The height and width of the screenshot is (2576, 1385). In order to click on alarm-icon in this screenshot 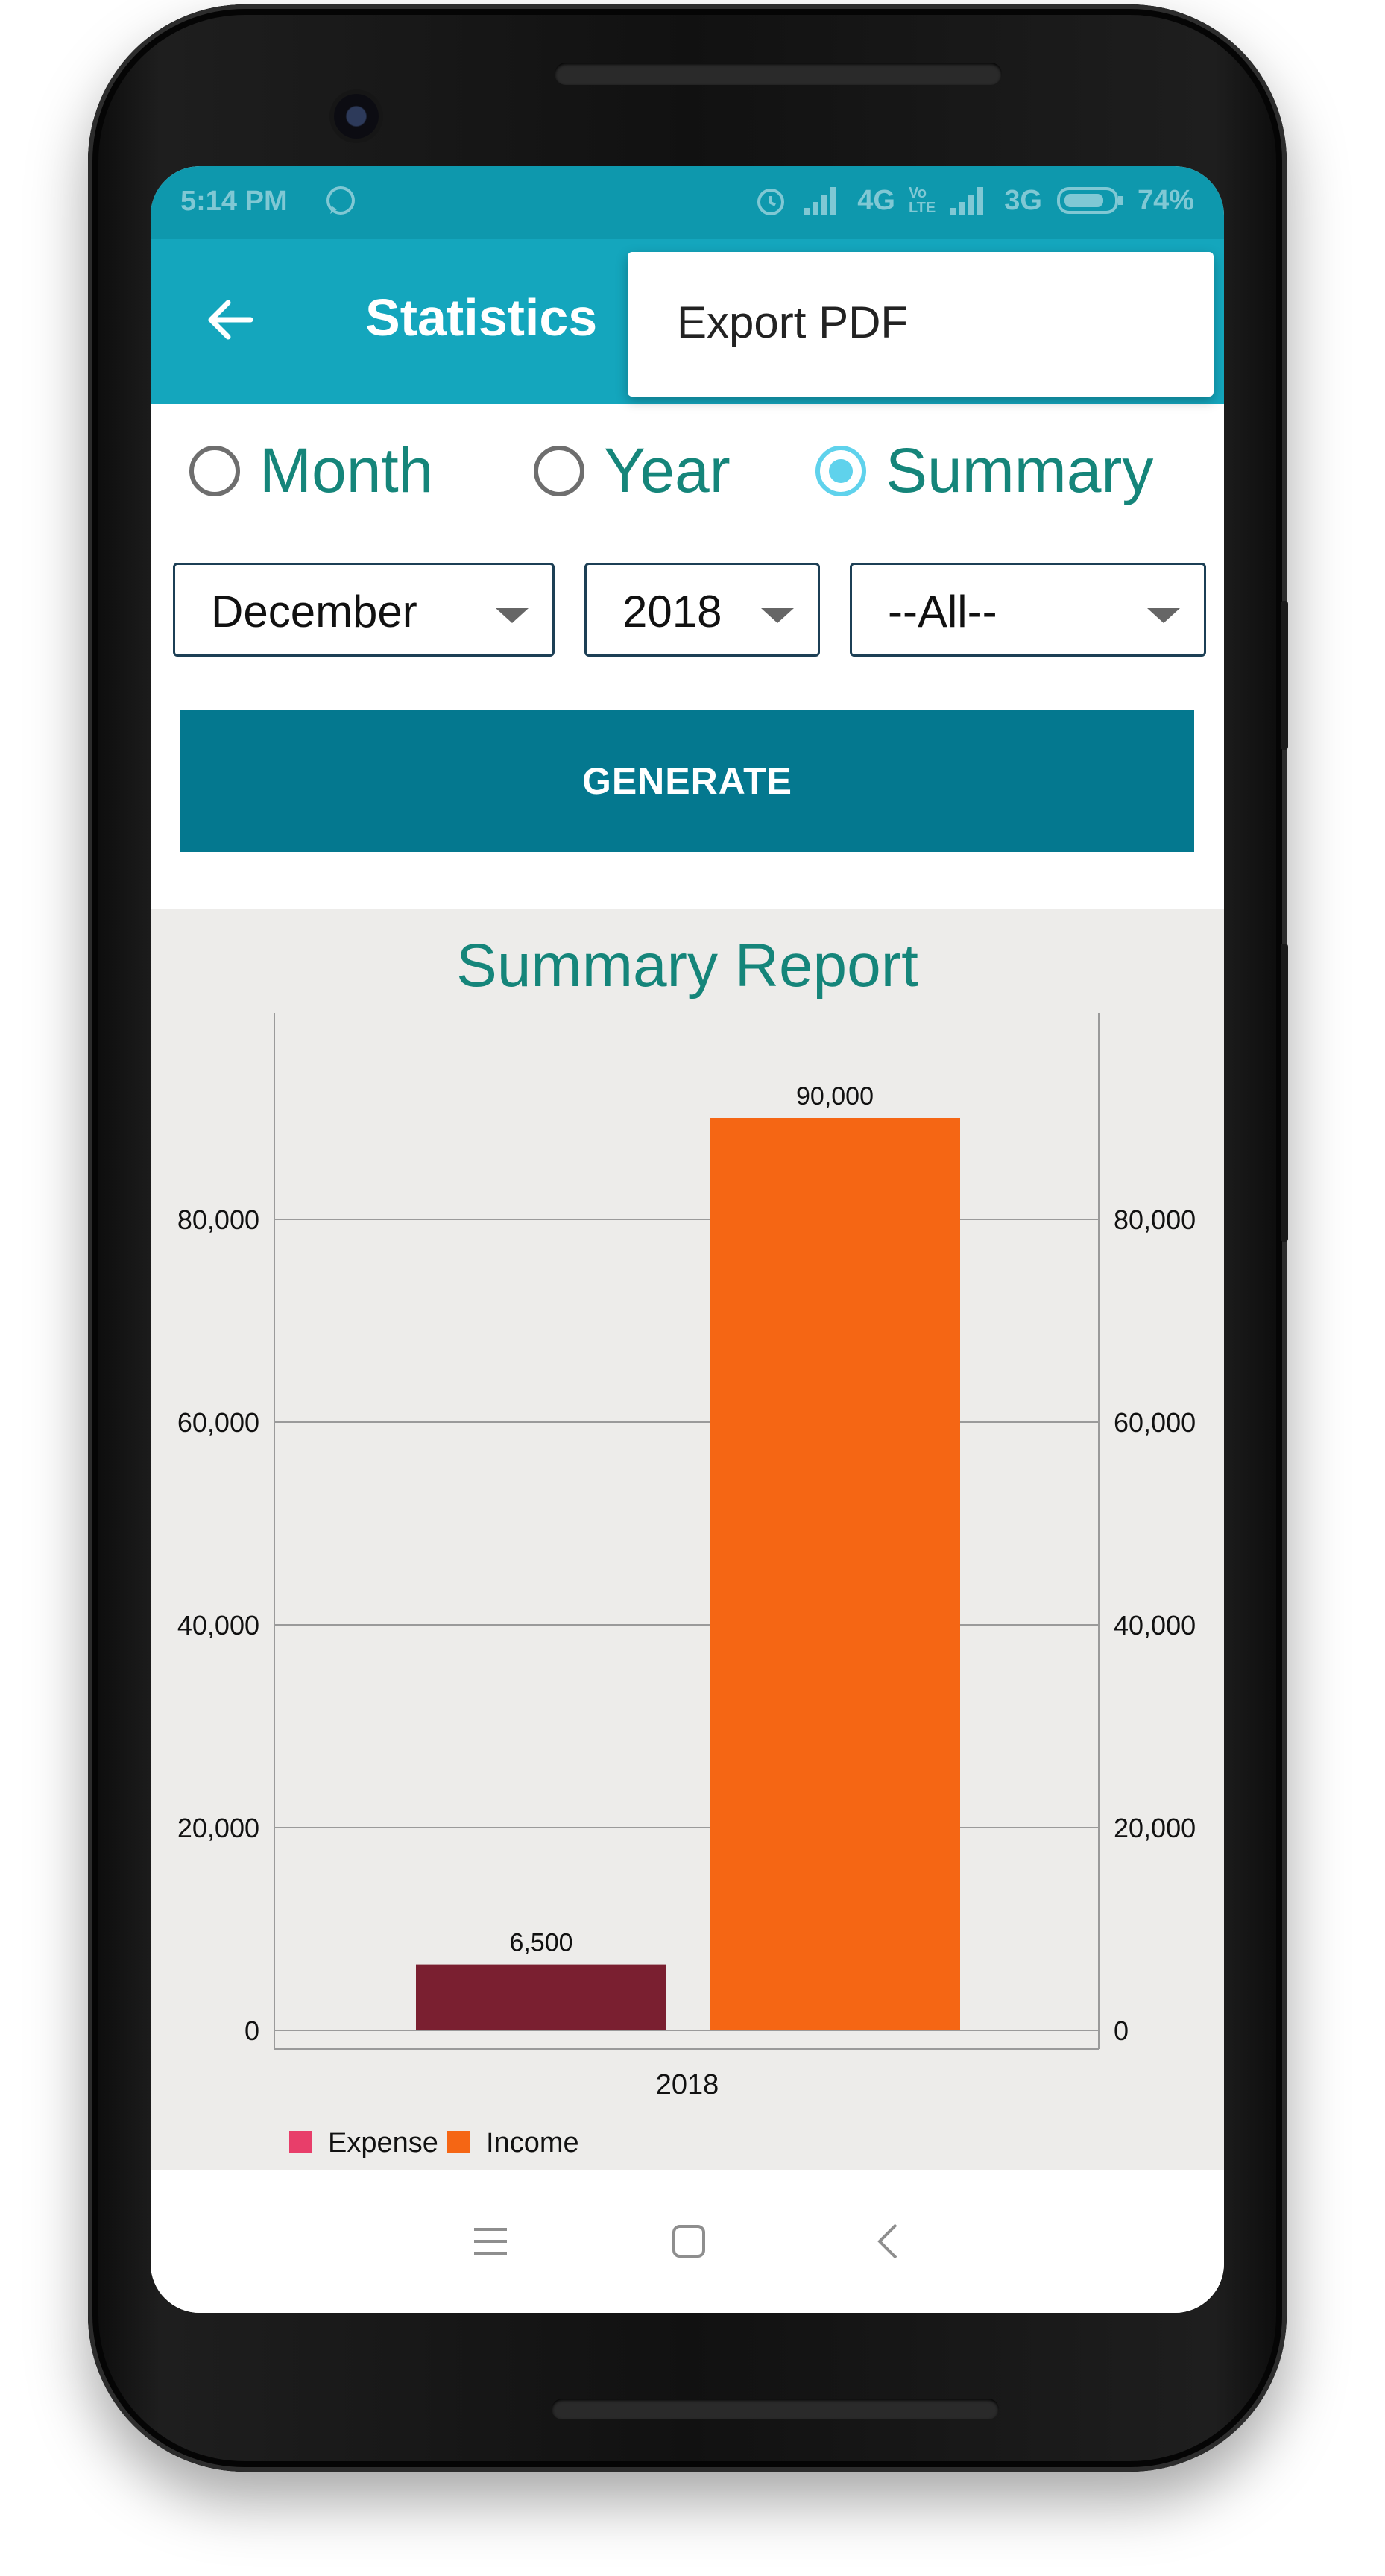, I will do `click(771, 202)`.